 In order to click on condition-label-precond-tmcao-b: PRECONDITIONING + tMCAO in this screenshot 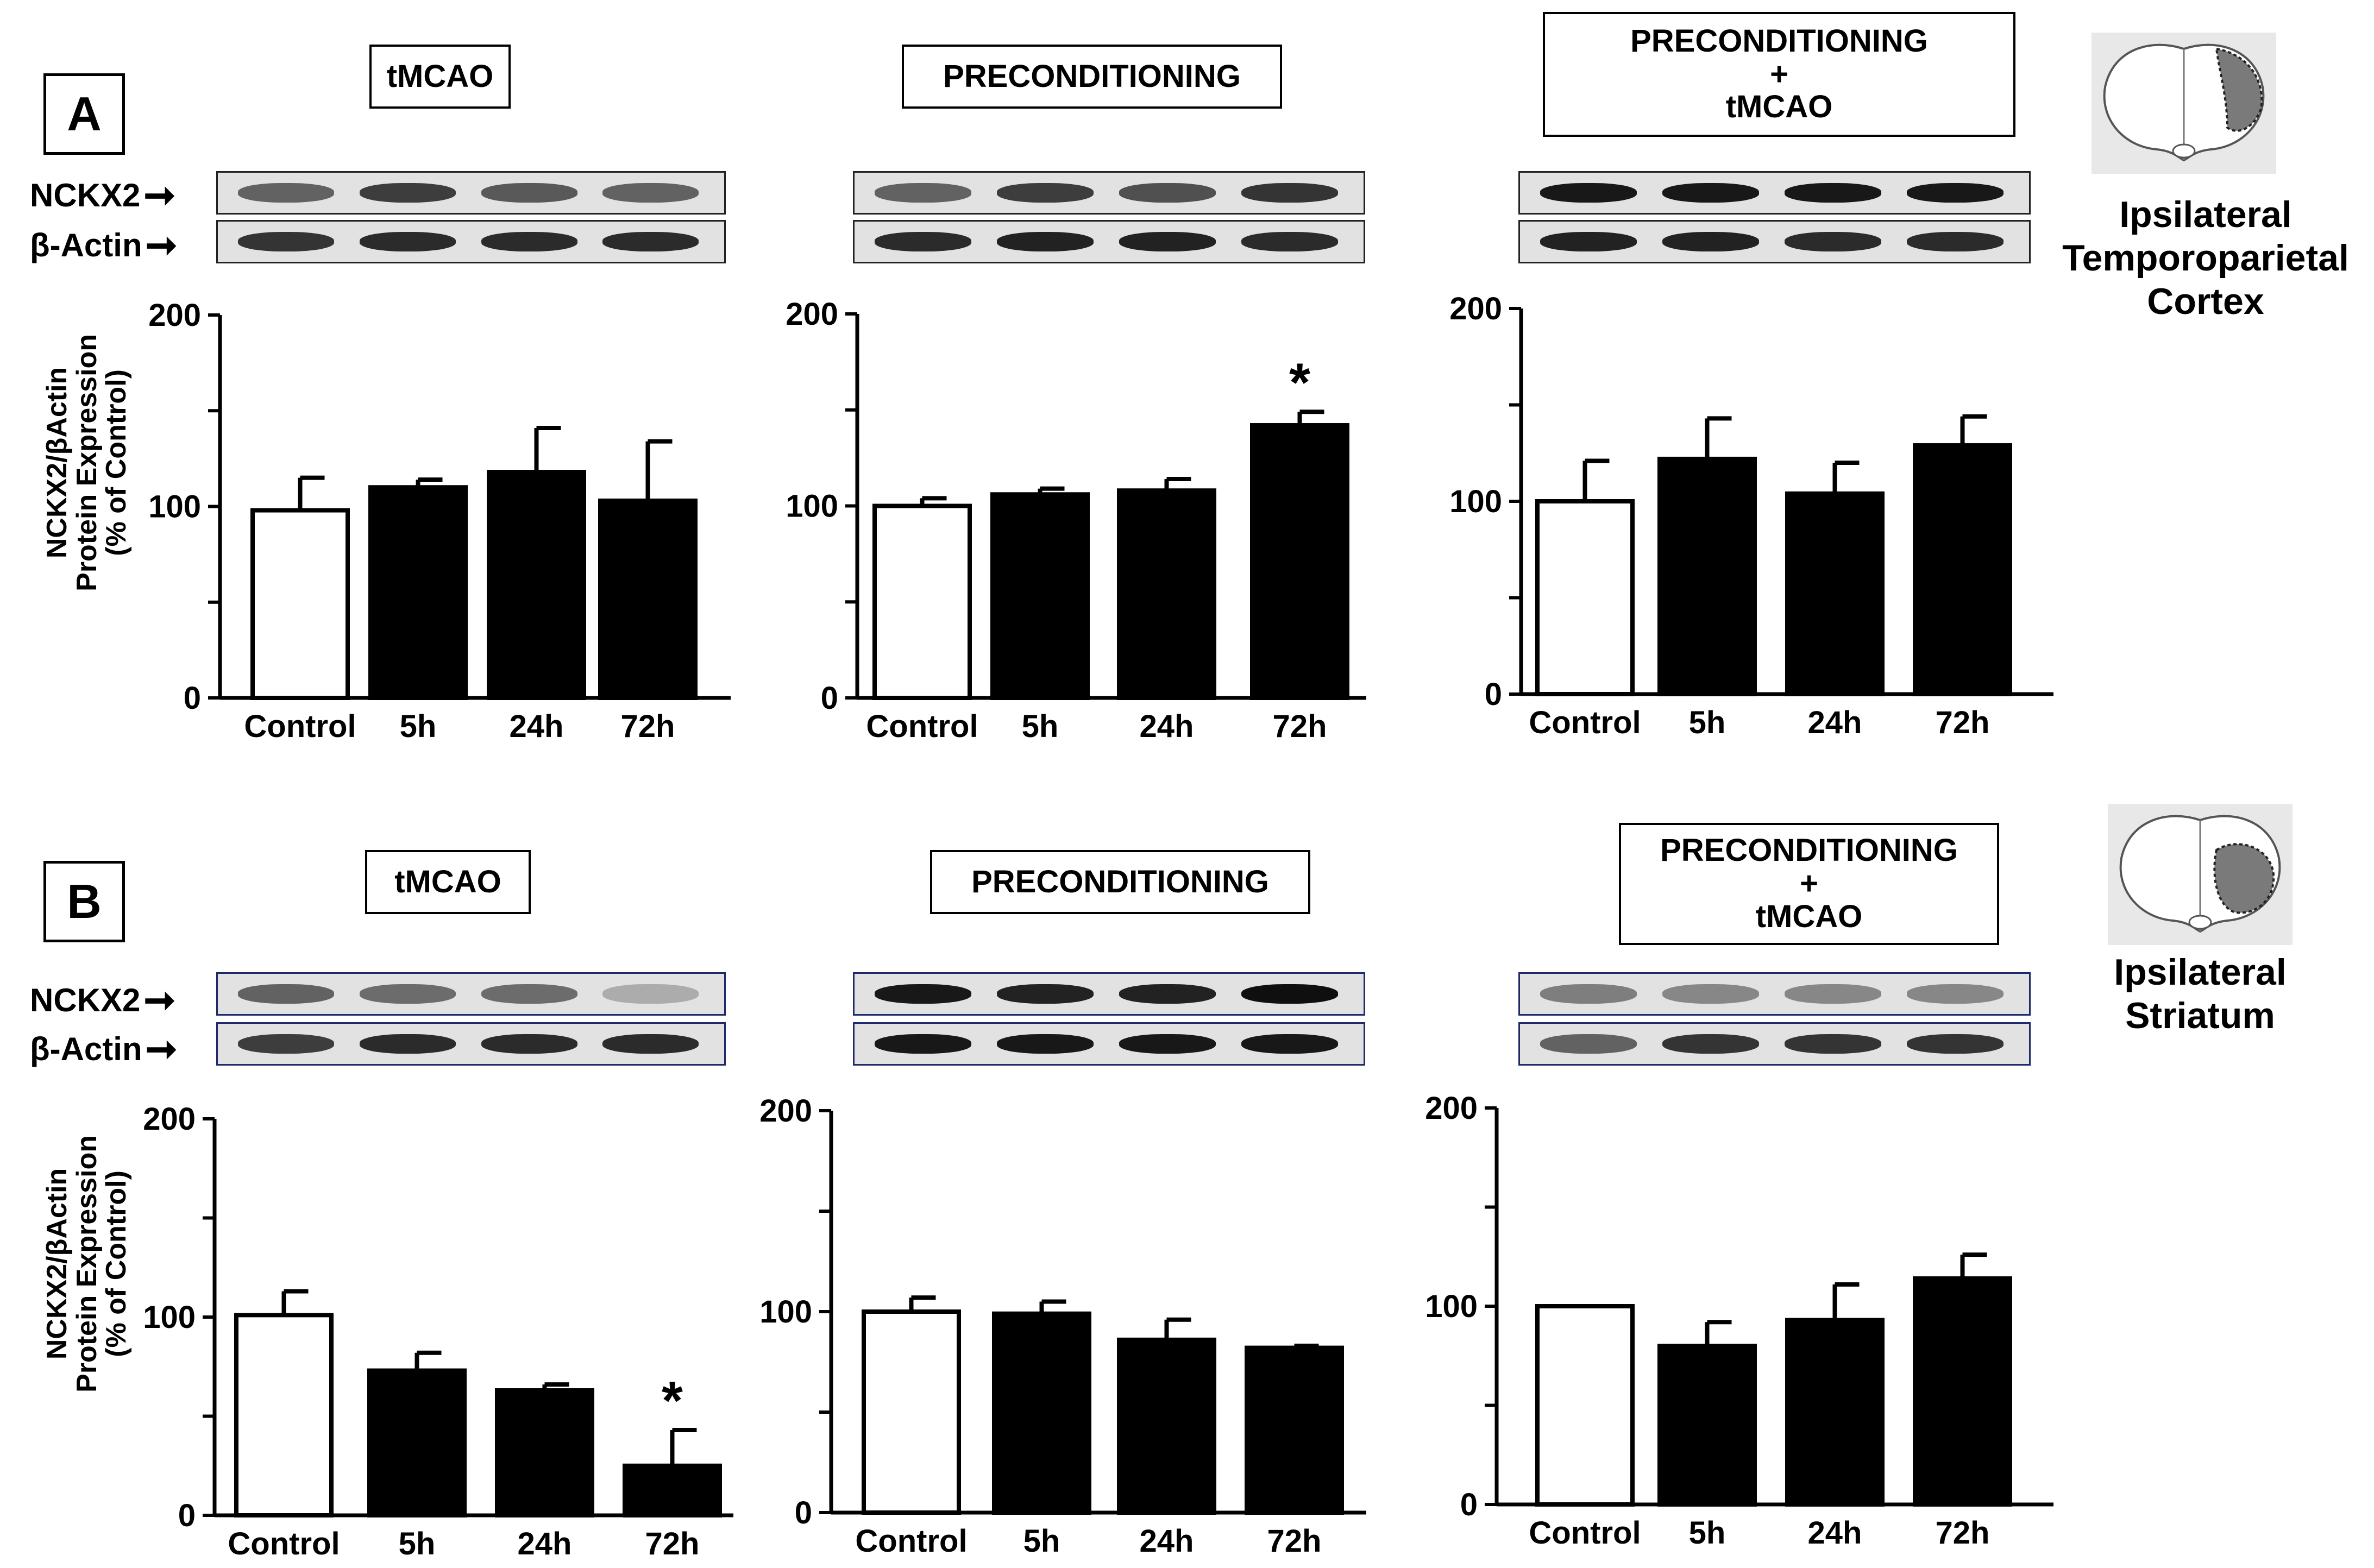, I will do `click(1809, 884)`.